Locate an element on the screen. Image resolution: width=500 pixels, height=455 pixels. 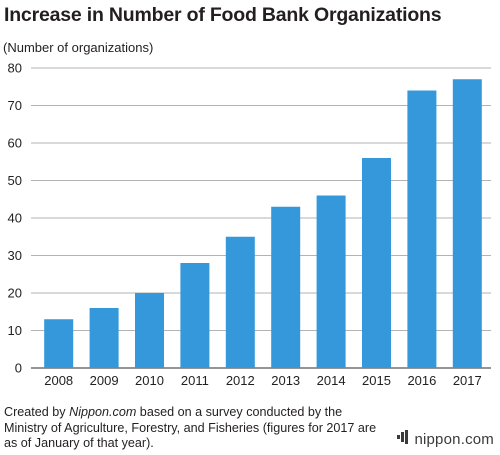
y-tick-label: 60 is located at coordinates (15, 143).